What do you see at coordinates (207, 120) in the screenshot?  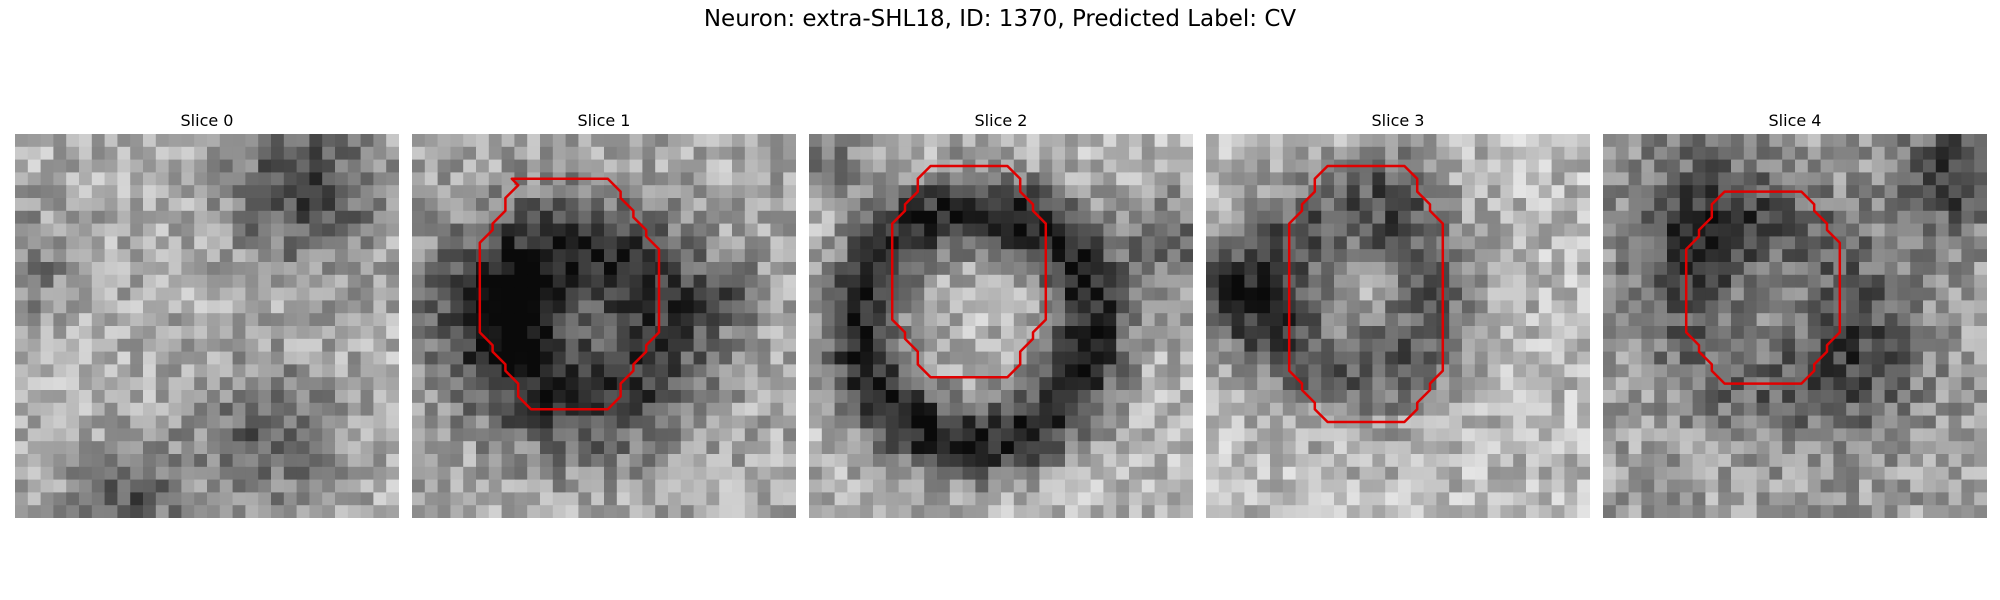 I see `slice-title-0: Slice 0` at bounding box center [207, 120].